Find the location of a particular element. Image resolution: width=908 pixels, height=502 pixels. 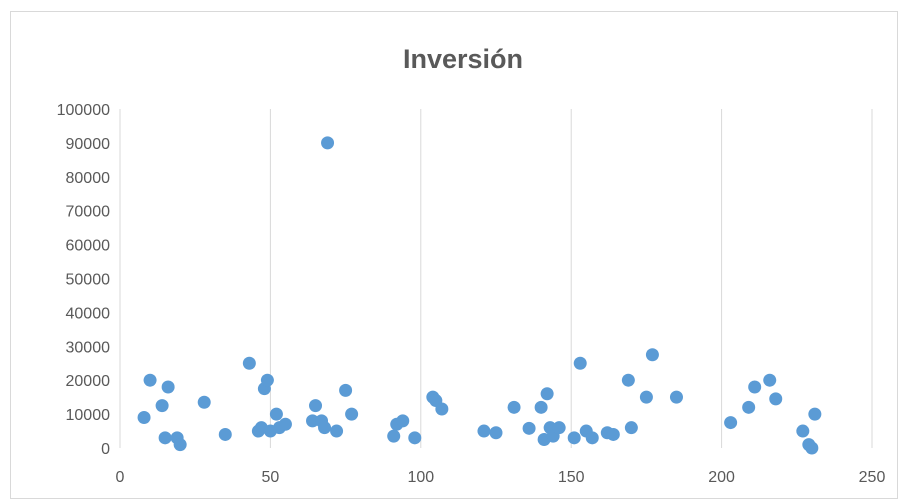

y-tick-label: 60000 is located at coordinates (88, 246).